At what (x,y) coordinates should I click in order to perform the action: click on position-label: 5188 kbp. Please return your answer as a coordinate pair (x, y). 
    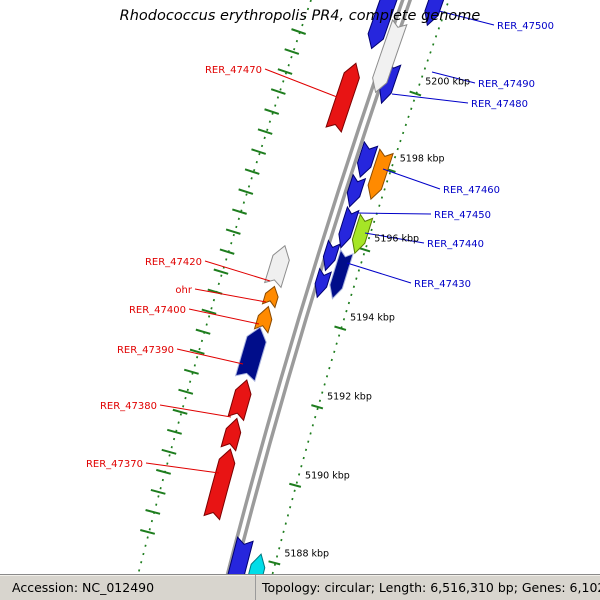
    Looking at the image, I should click on (306, 554).